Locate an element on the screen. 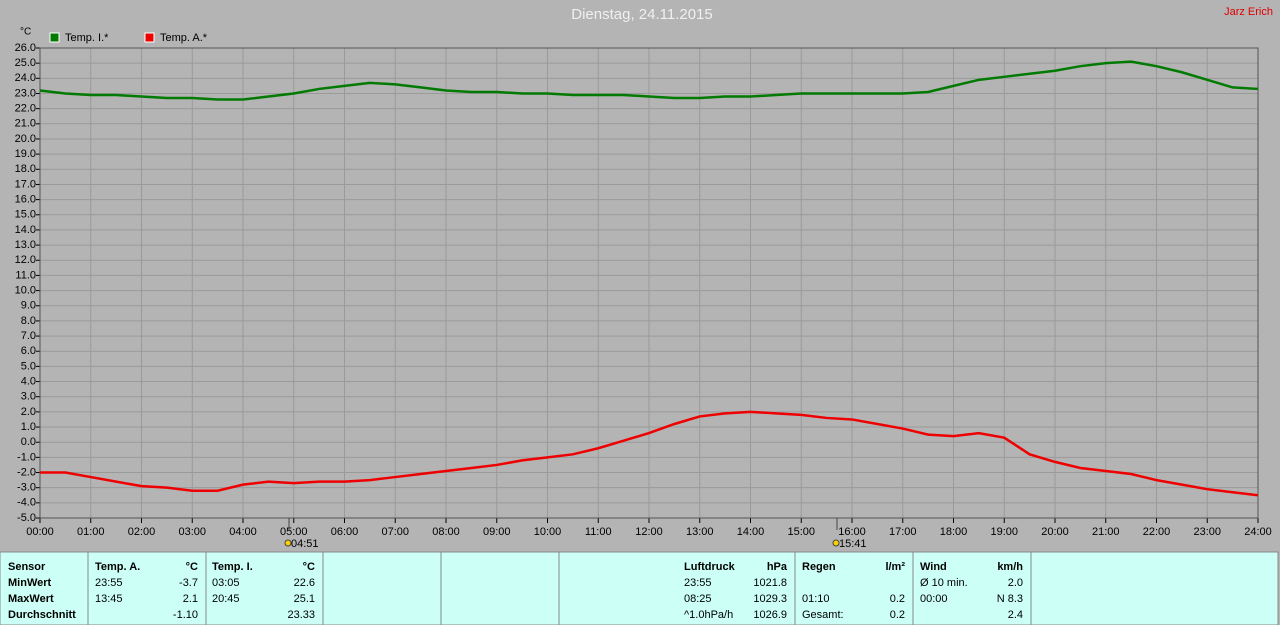 The width and height of the screenshot is (1280, 625). x-tick-label: 24:00 is located at coordinates (1258, 532).